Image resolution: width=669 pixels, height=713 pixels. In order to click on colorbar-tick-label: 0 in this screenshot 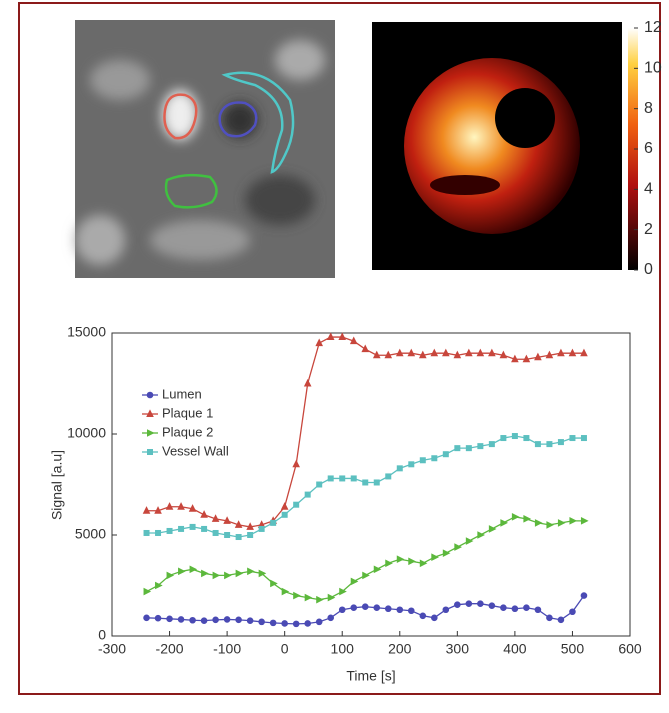, I will do `click(648, 269)`.